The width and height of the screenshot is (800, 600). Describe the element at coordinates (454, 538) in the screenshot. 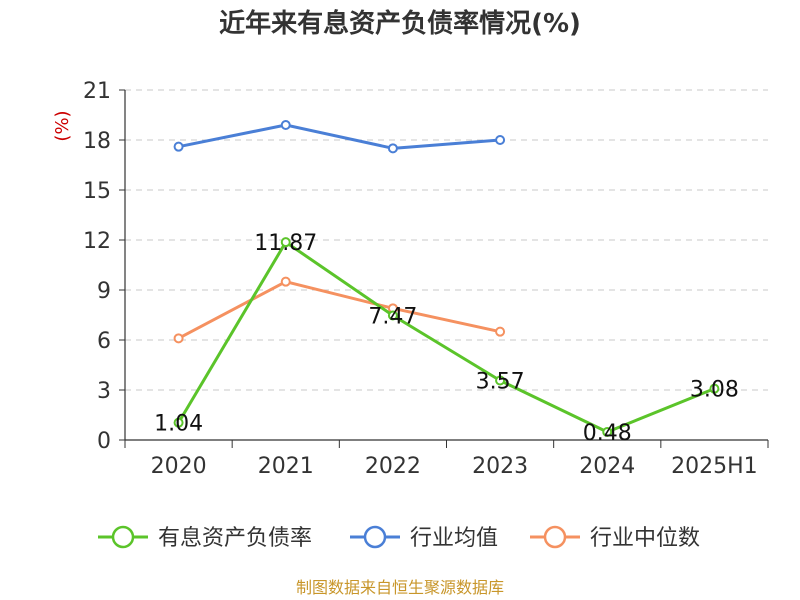

I see `legend-entry: 行业均值` at that location.